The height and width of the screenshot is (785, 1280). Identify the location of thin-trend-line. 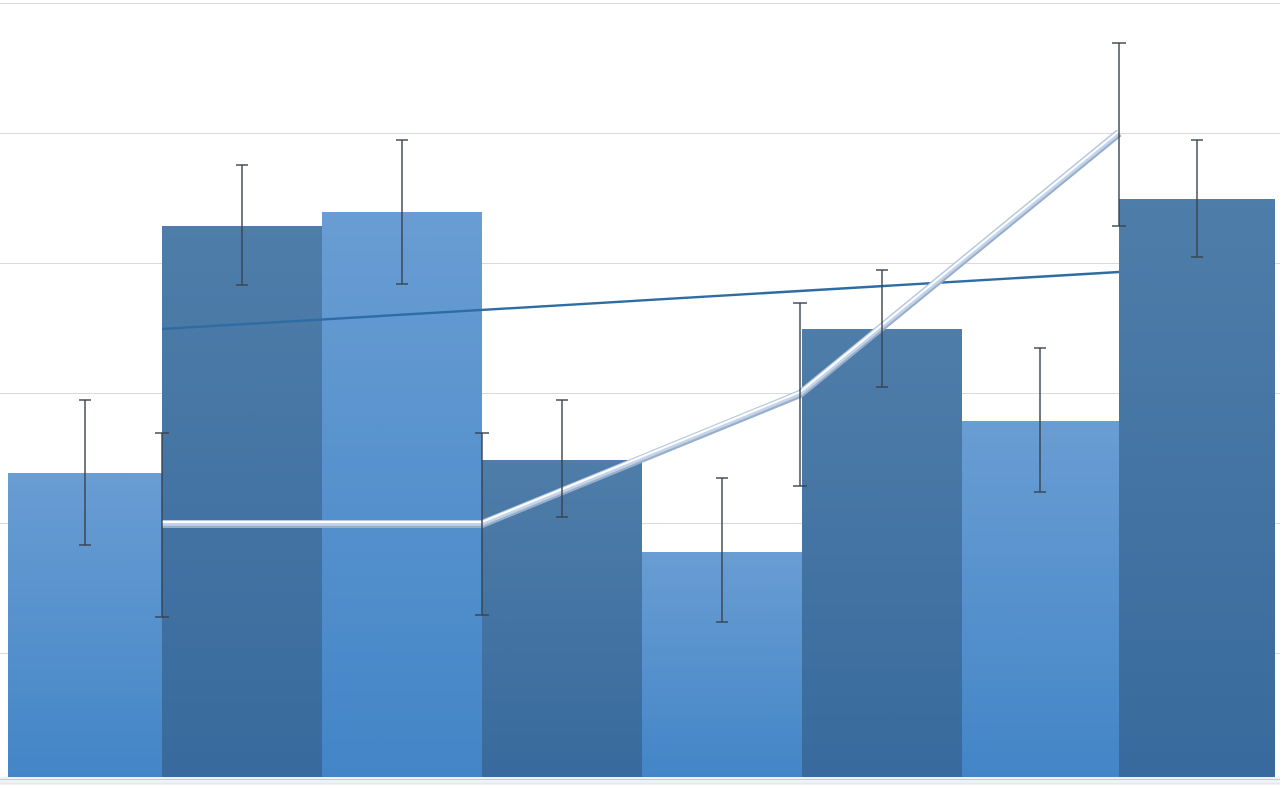
(640, 300).